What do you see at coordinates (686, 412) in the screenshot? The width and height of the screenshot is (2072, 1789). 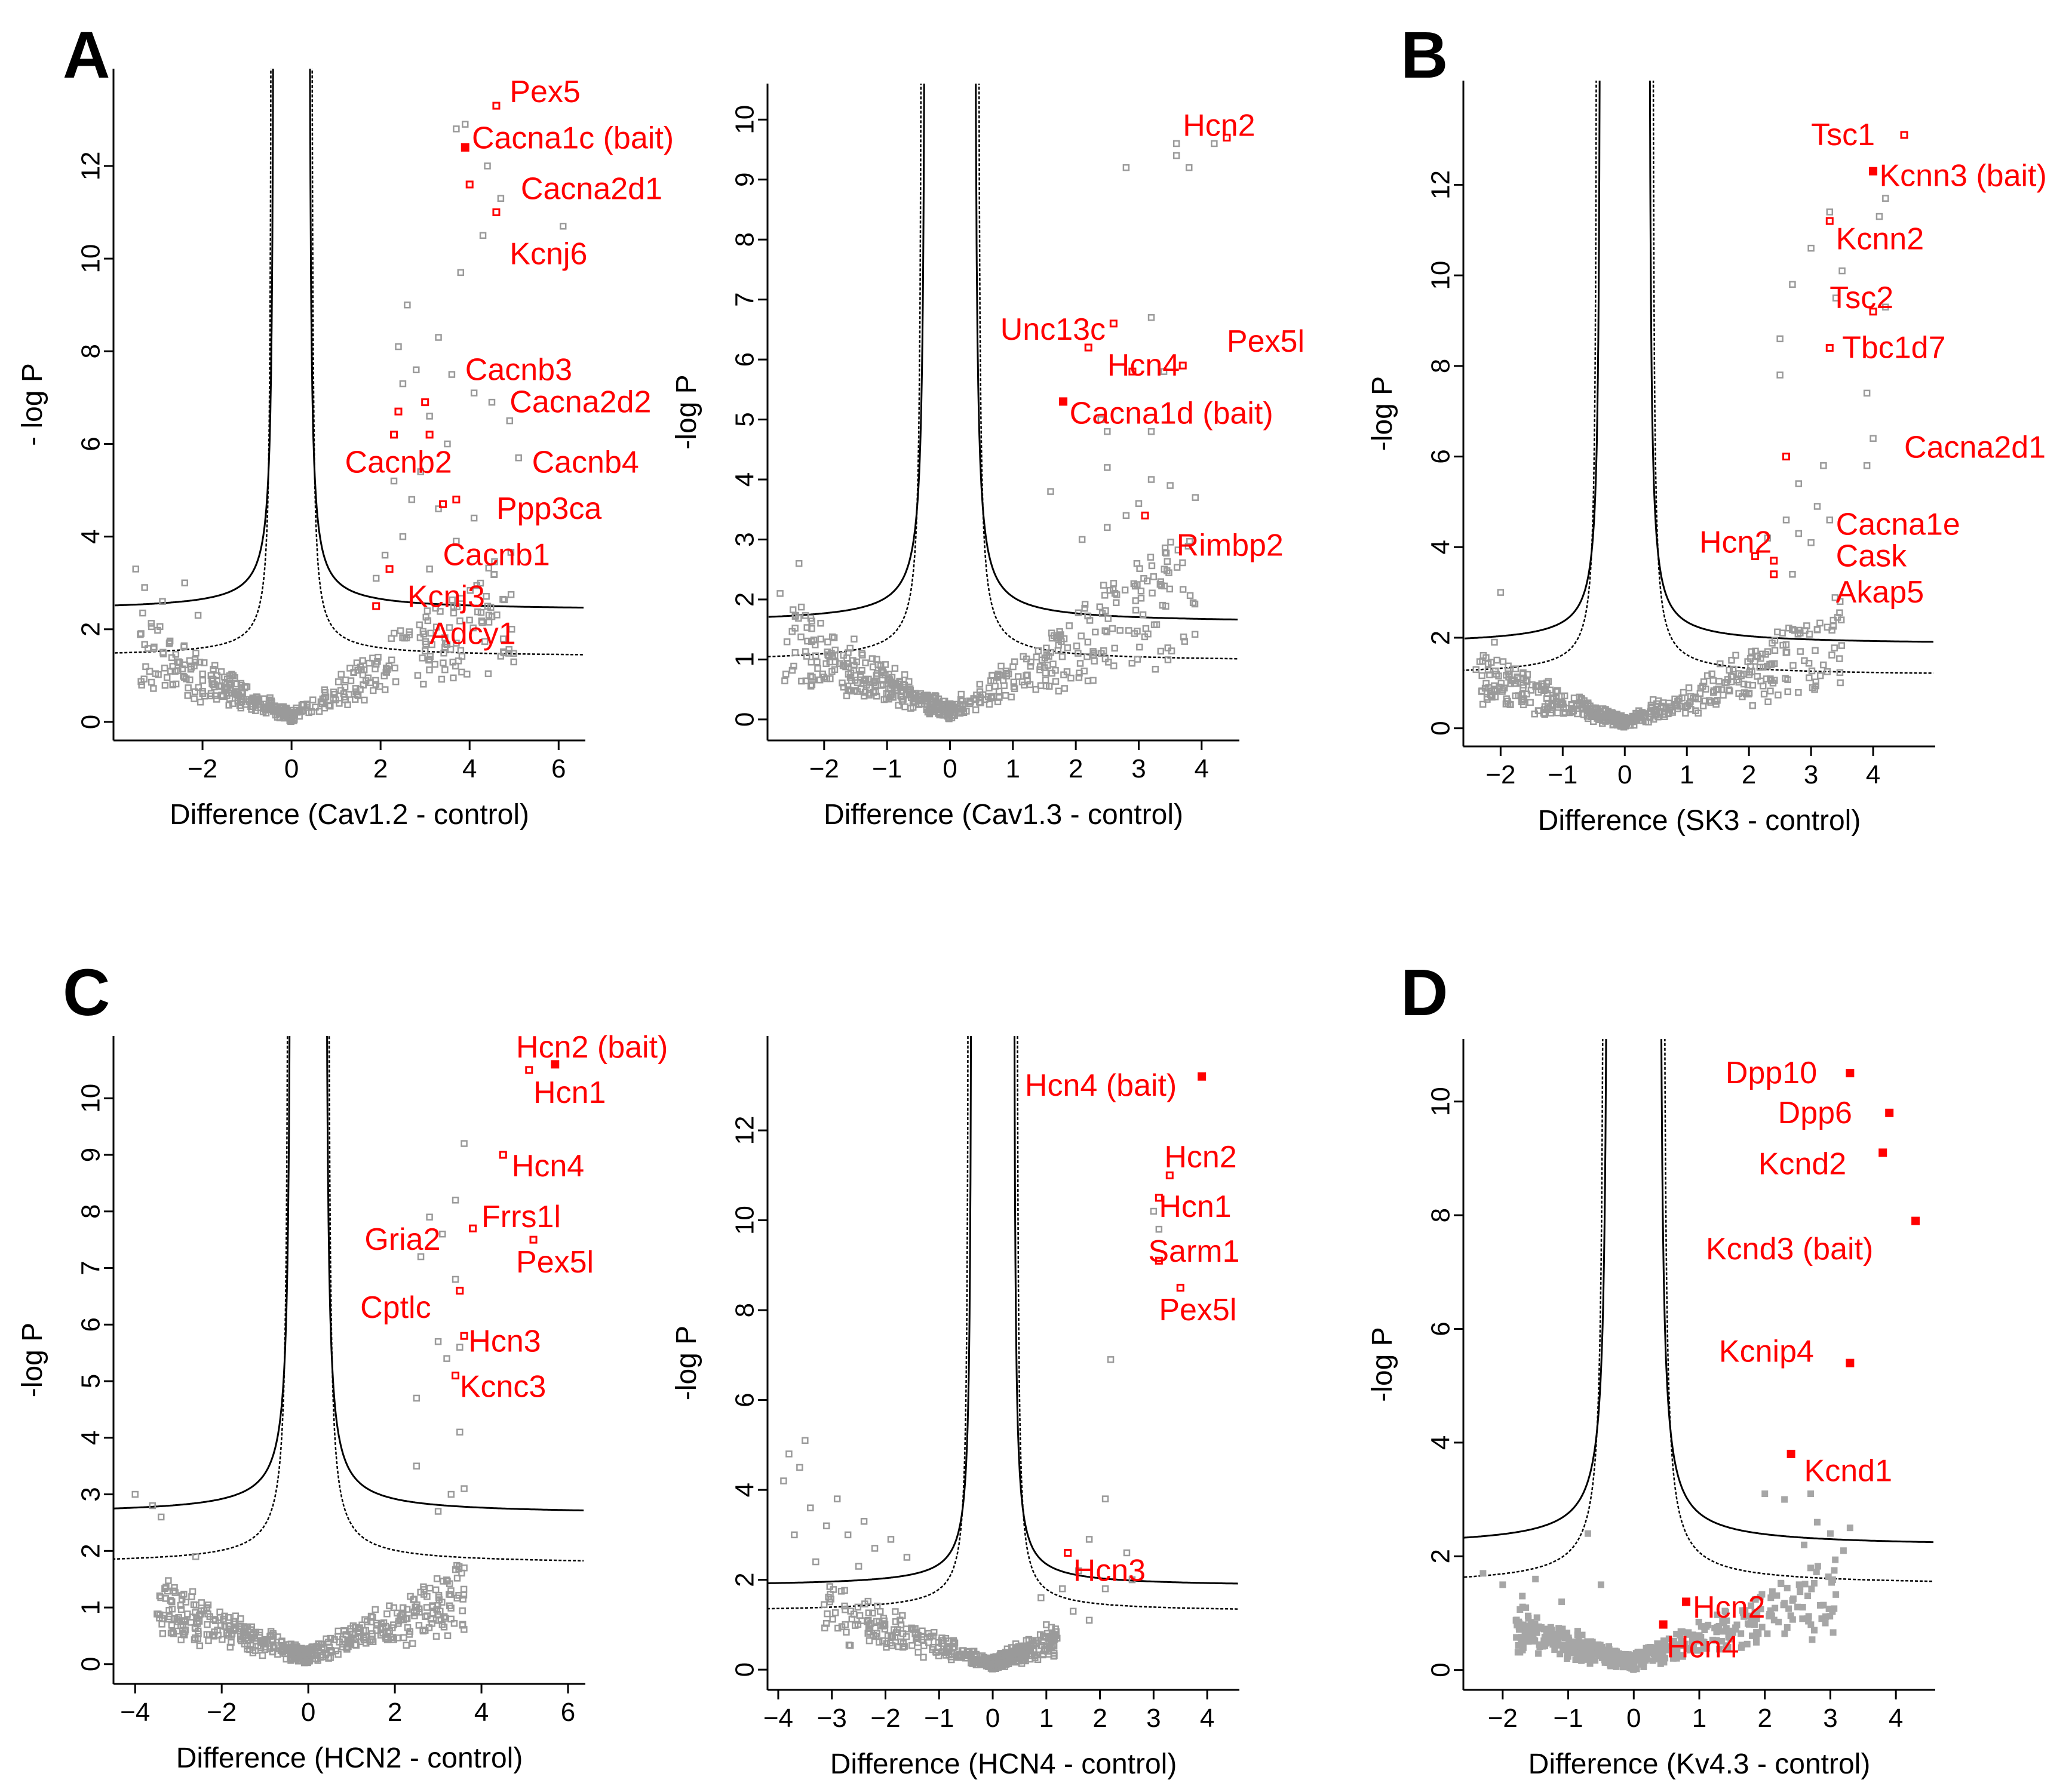 I see `y-axis-label: -log P` at bounding box center [686, 412].